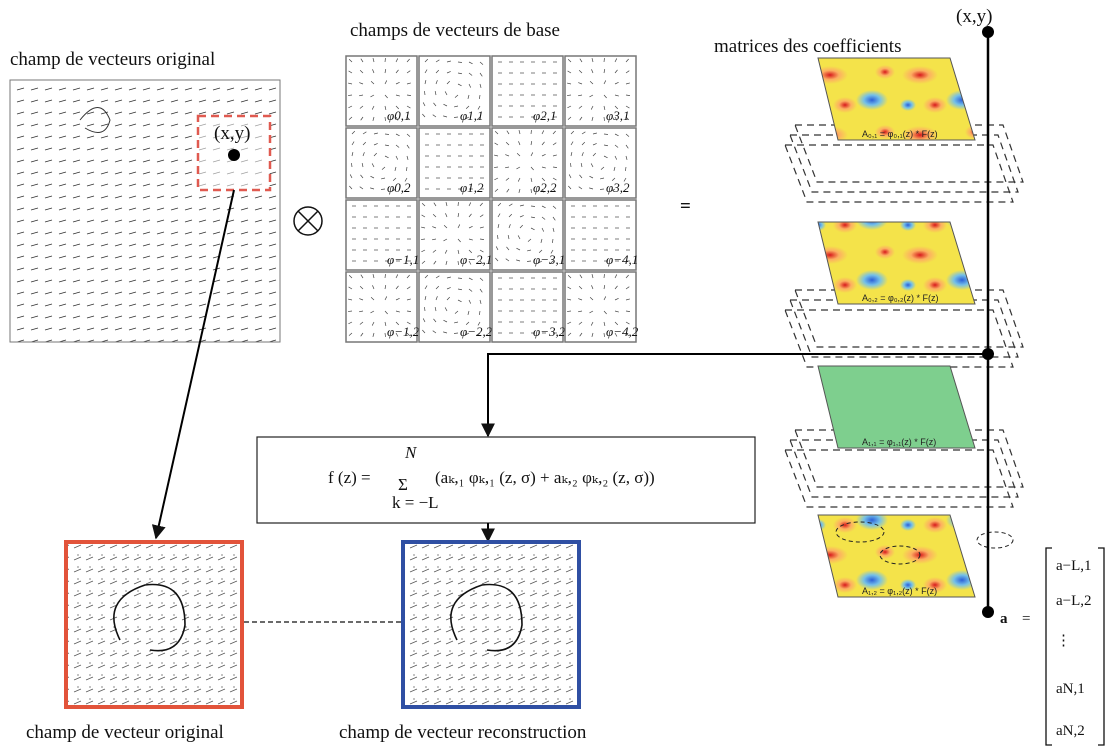 This screenshot has width=1111, height=749. Describe the element at coordinates (549, 259) in the screenshot. I see `basis-label: φ−3,1` at that location.